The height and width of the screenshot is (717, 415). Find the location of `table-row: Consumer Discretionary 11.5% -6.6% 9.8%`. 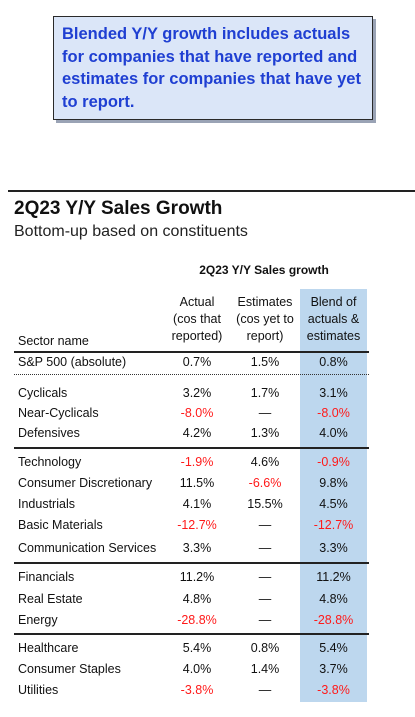

table-row: Consumer Discretionary 11.5% -6.6% 9.8% is located at coordinates (192, 483).